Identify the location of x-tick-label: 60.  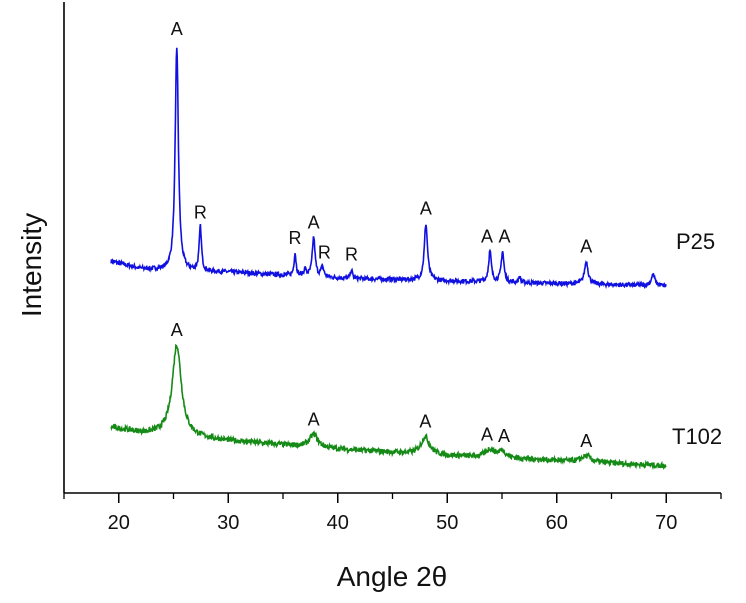
(557, 523).